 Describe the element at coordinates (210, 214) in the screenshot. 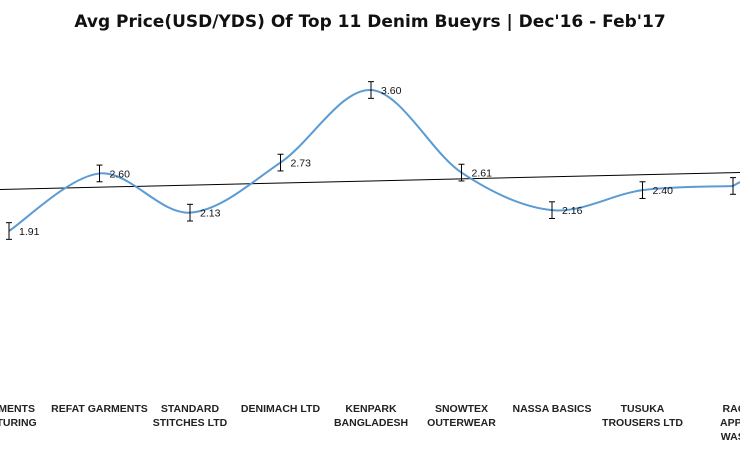

I see `data-label: 2.13` at that location.